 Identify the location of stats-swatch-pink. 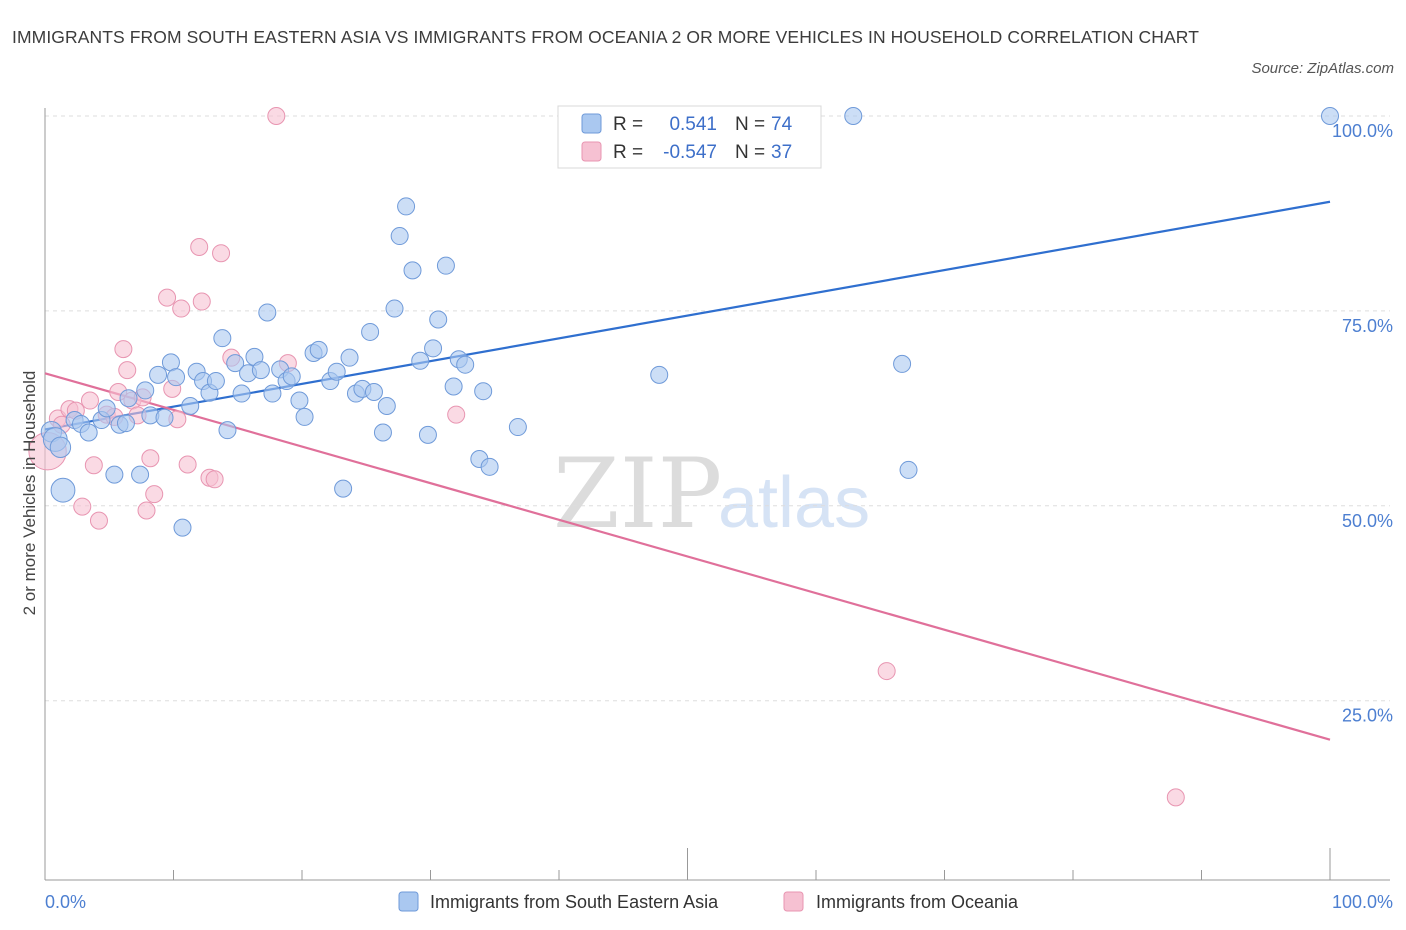
(591, 151).